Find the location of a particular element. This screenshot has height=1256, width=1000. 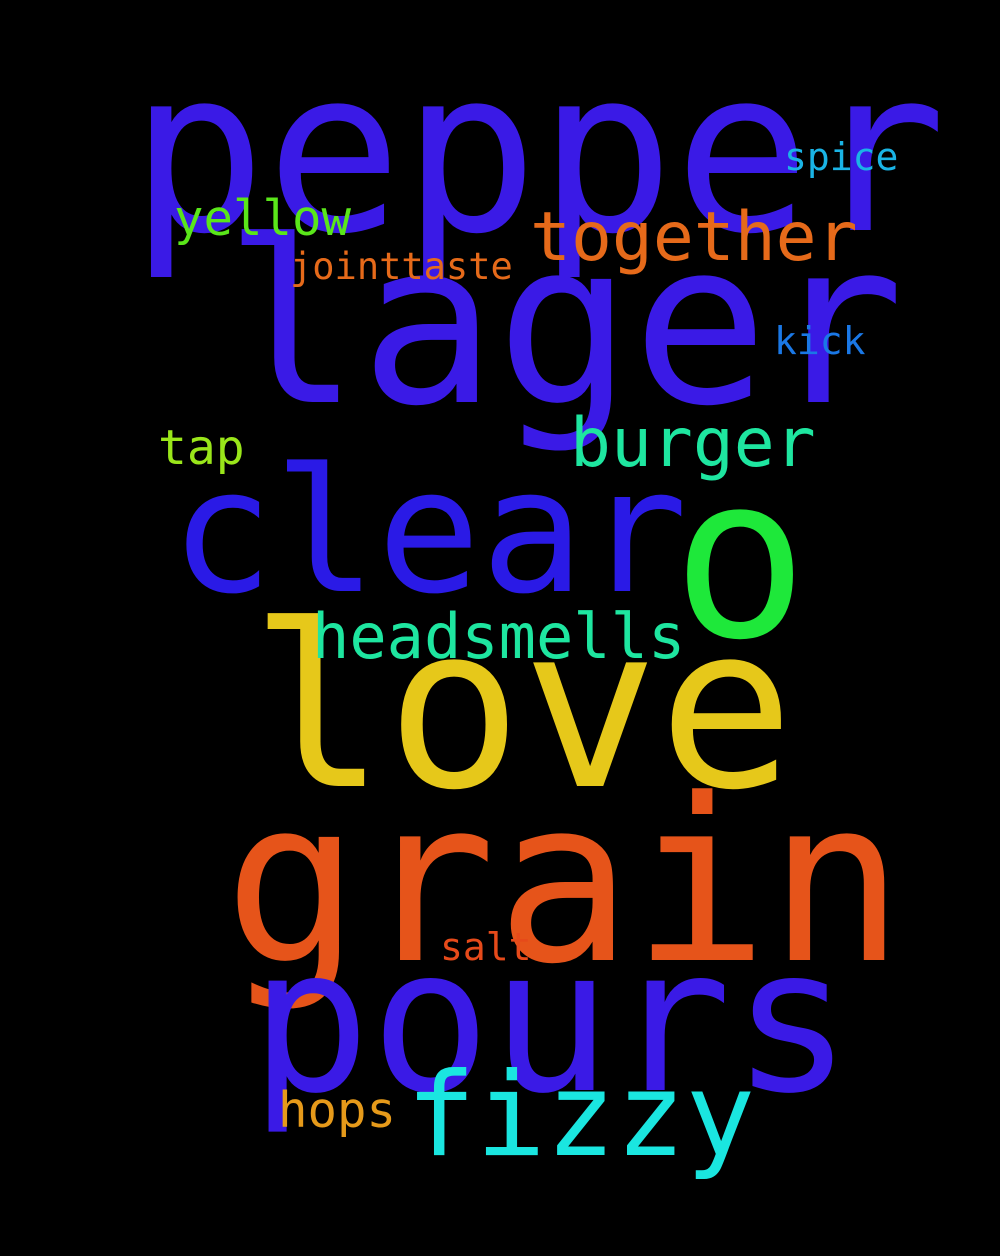

word-yellow: yellow is located at coordinates (263, 218).